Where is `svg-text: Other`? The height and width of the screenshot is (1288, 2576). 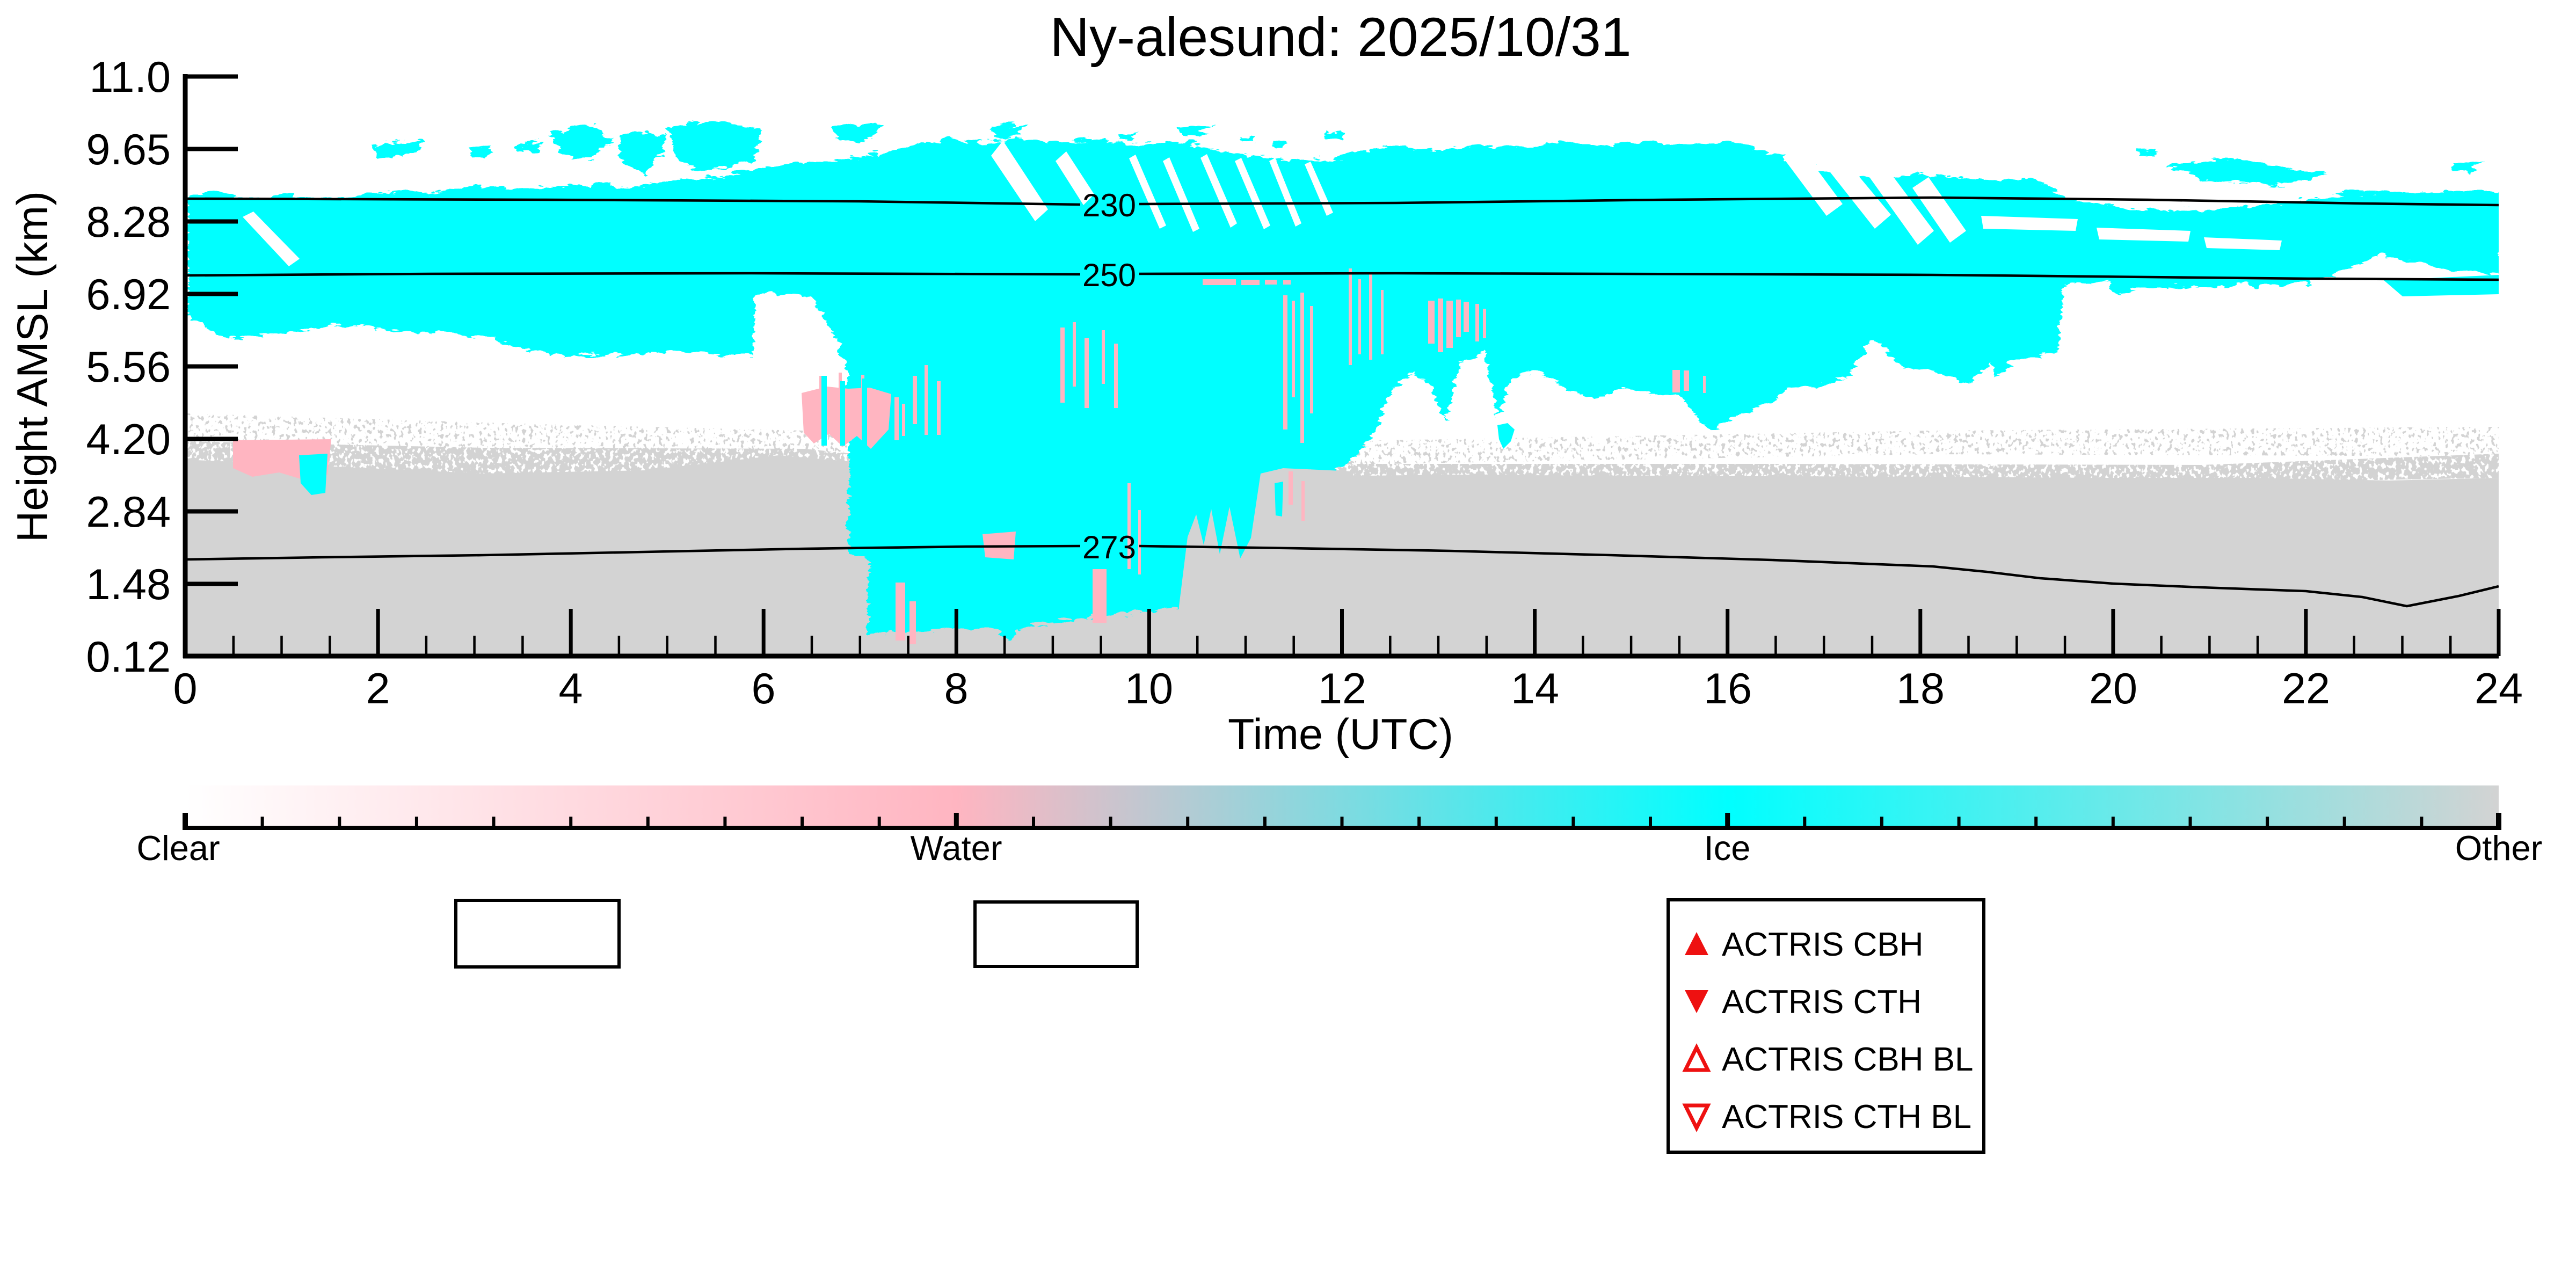 svg-text: Other is located at coordinates (2499, 848).